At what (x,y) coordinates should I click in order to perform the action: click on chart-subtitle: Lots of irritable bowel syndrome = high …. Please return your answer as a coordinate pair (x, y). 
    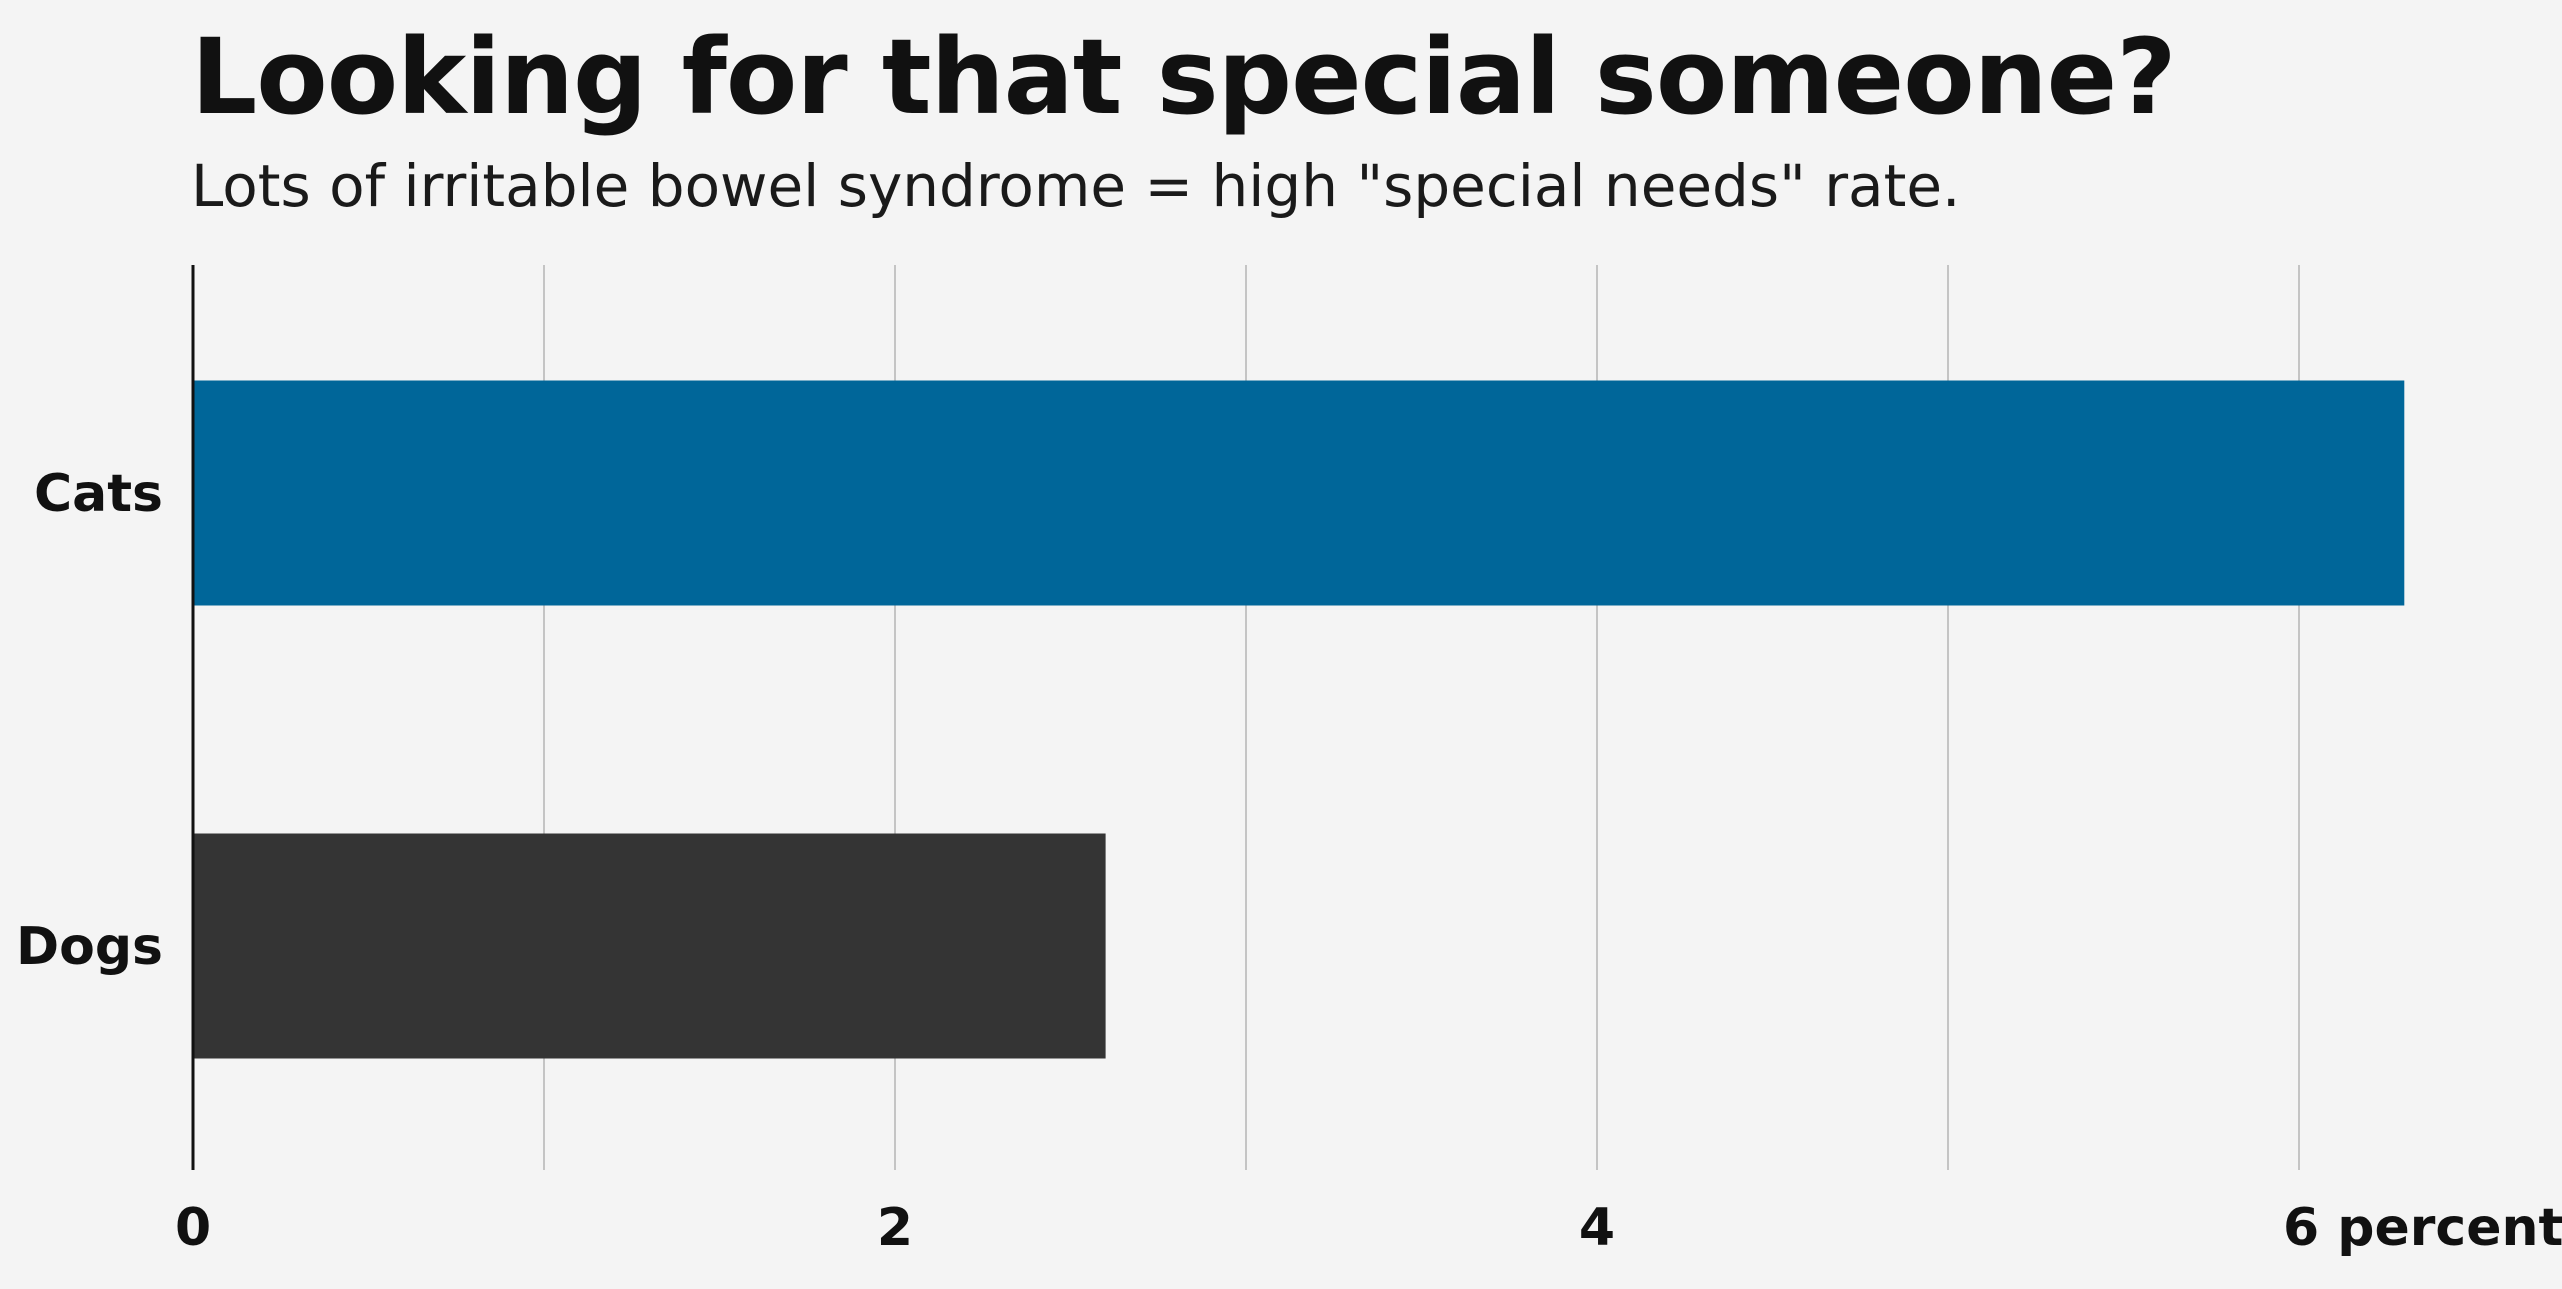
    Looking at the image, I should click on (1076, 186).